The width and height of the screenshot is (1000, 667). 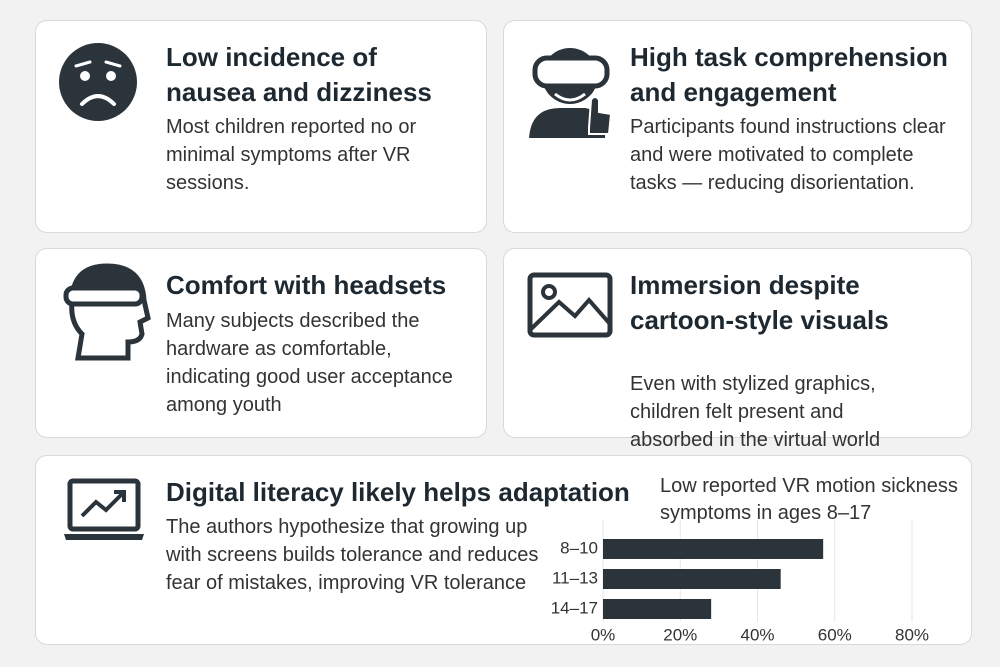 What do you see at coordinates (104, 509) in the screenshot?
I see `laptop-icon` at bounding box center [104, 509].